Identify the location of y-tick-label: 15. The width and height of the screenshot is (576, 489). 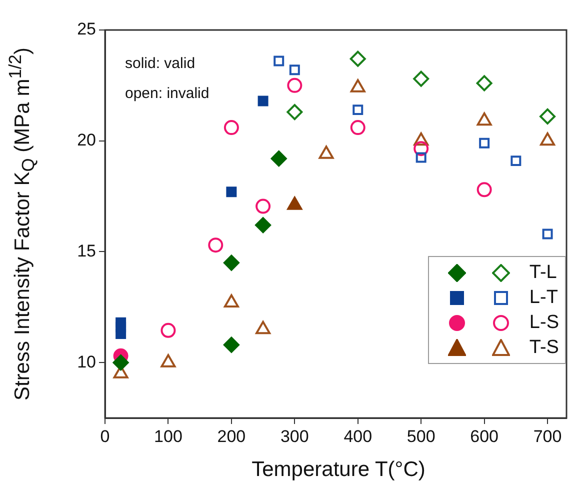
(86, 250).